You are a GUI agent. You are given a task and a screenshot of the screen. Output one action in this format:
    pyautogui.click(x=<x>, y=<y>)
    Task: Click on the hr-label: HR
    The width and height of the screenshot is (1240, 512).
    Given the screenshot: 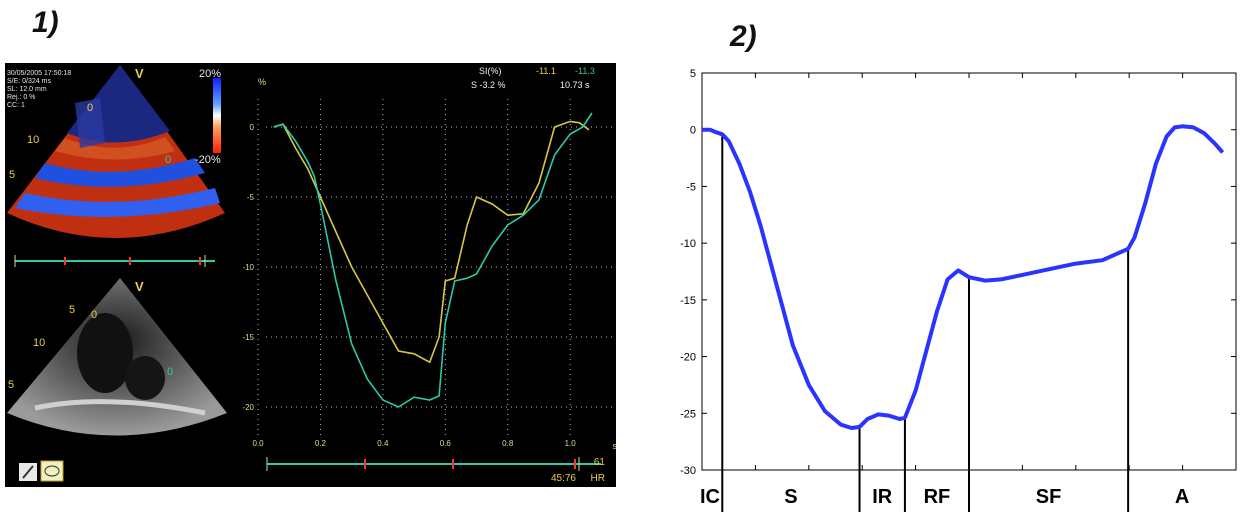 What is the action you would take?
    pyautogui.click(x=598, y=478)
    